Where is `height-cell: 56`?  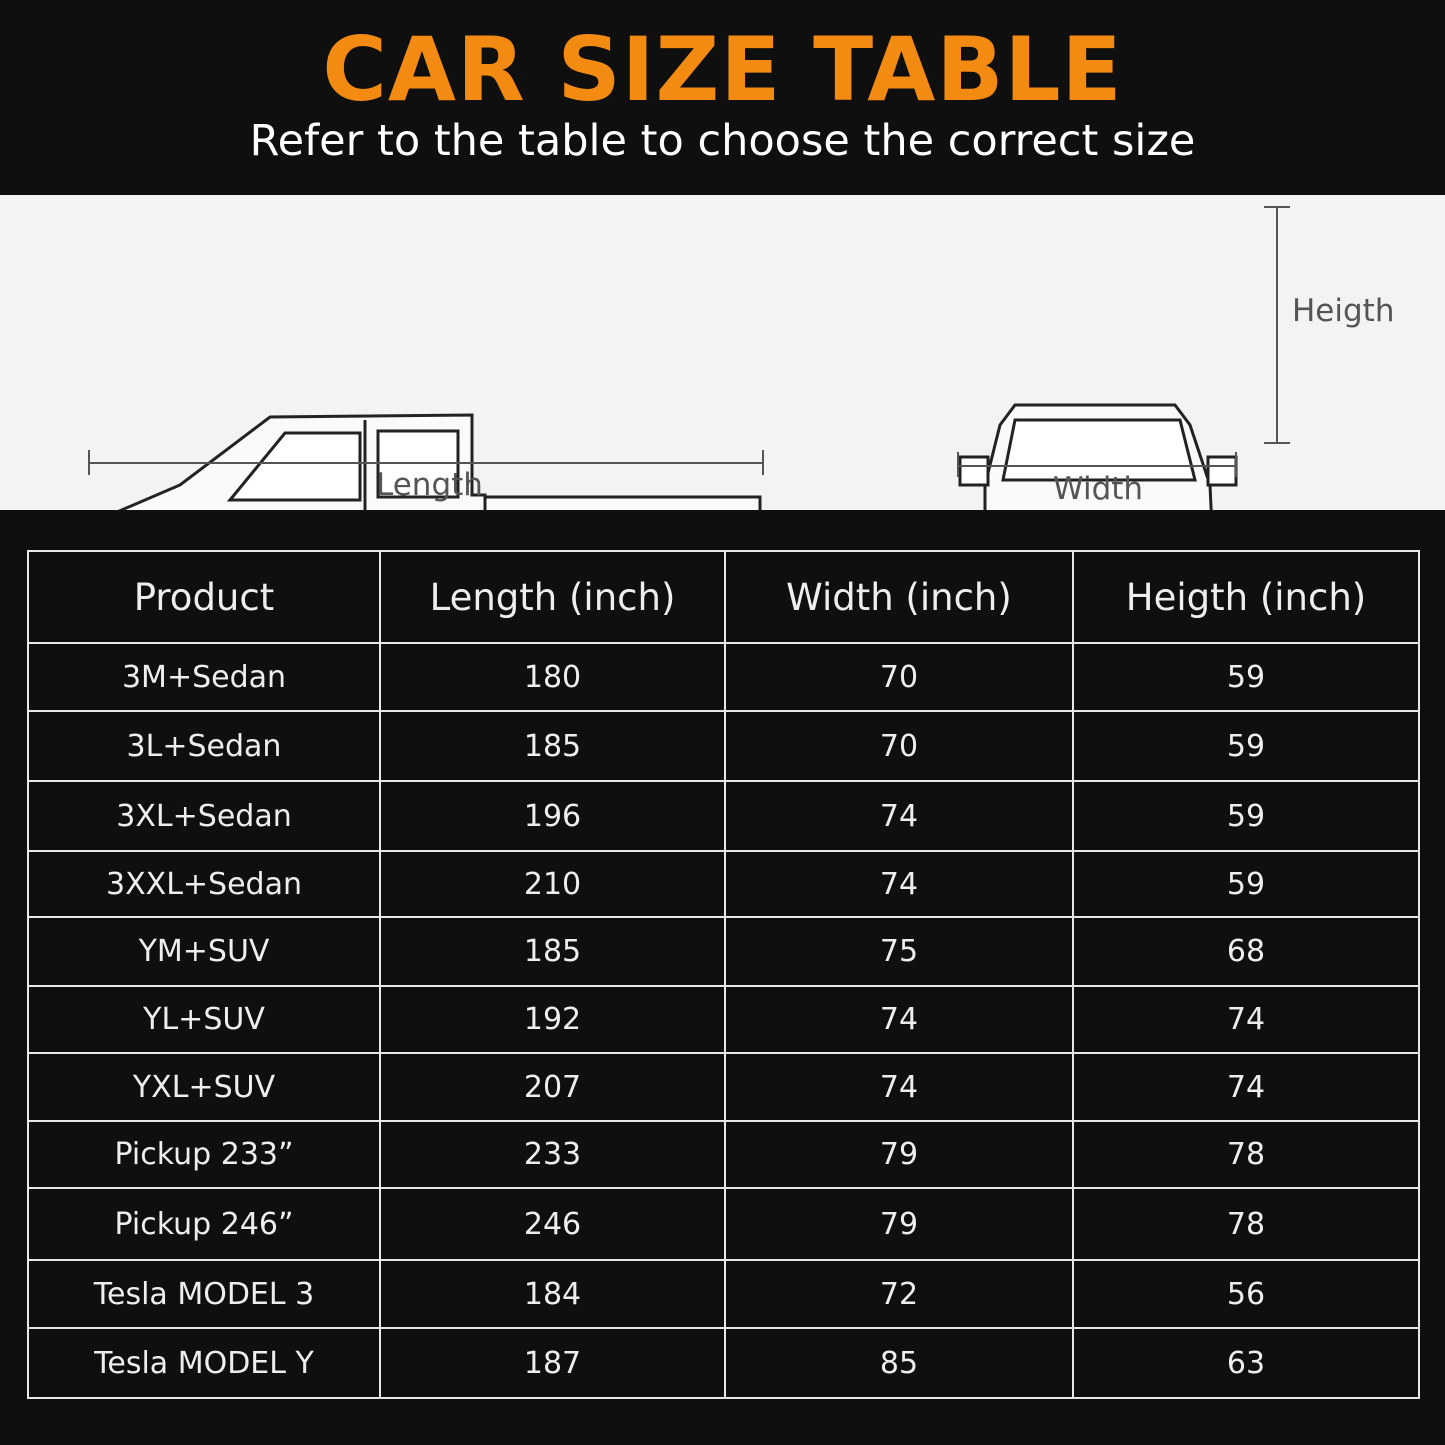
height-cell: 56 is located at coordinates (1246, 1294).